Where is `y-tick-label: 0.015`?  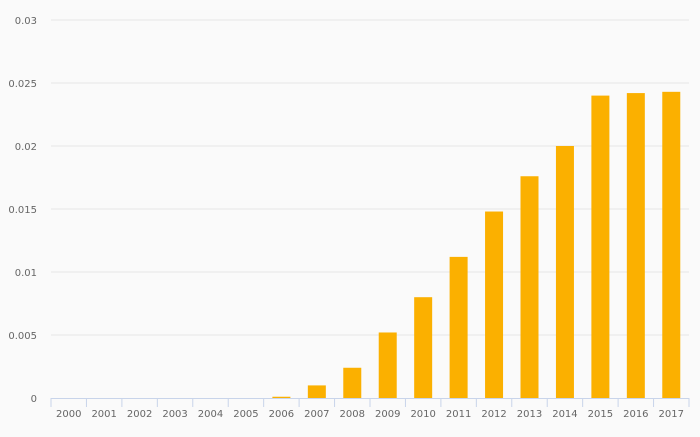 y-tick-label: 0.015 is located at coordinates (22, 210).